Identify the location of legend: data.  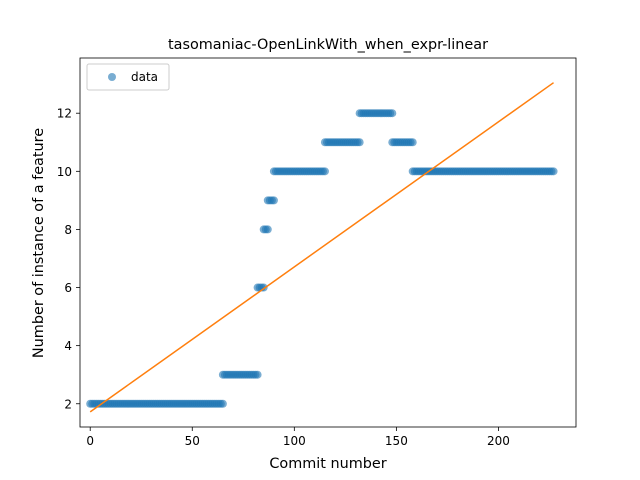
(128, 77).